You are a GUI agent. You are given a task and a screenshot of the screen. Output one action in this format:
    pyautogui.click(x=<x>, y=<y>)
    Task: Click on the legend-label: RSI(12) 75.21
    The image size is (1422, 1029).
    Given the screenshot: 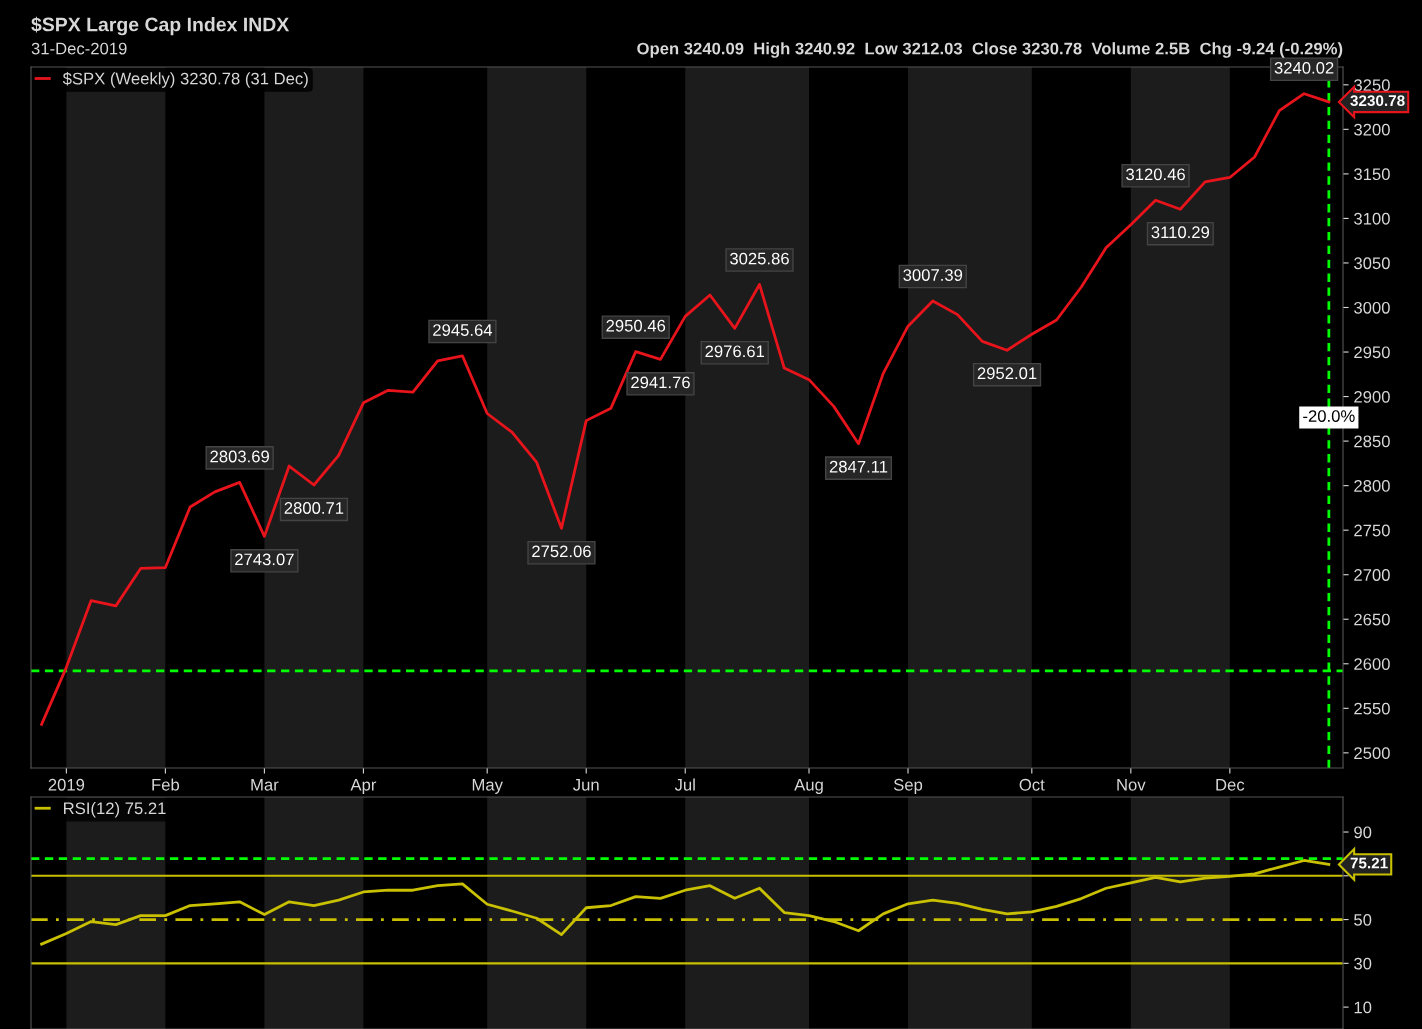 What is the action you would take?
    pyautogui.click(x=115, y=810)
    